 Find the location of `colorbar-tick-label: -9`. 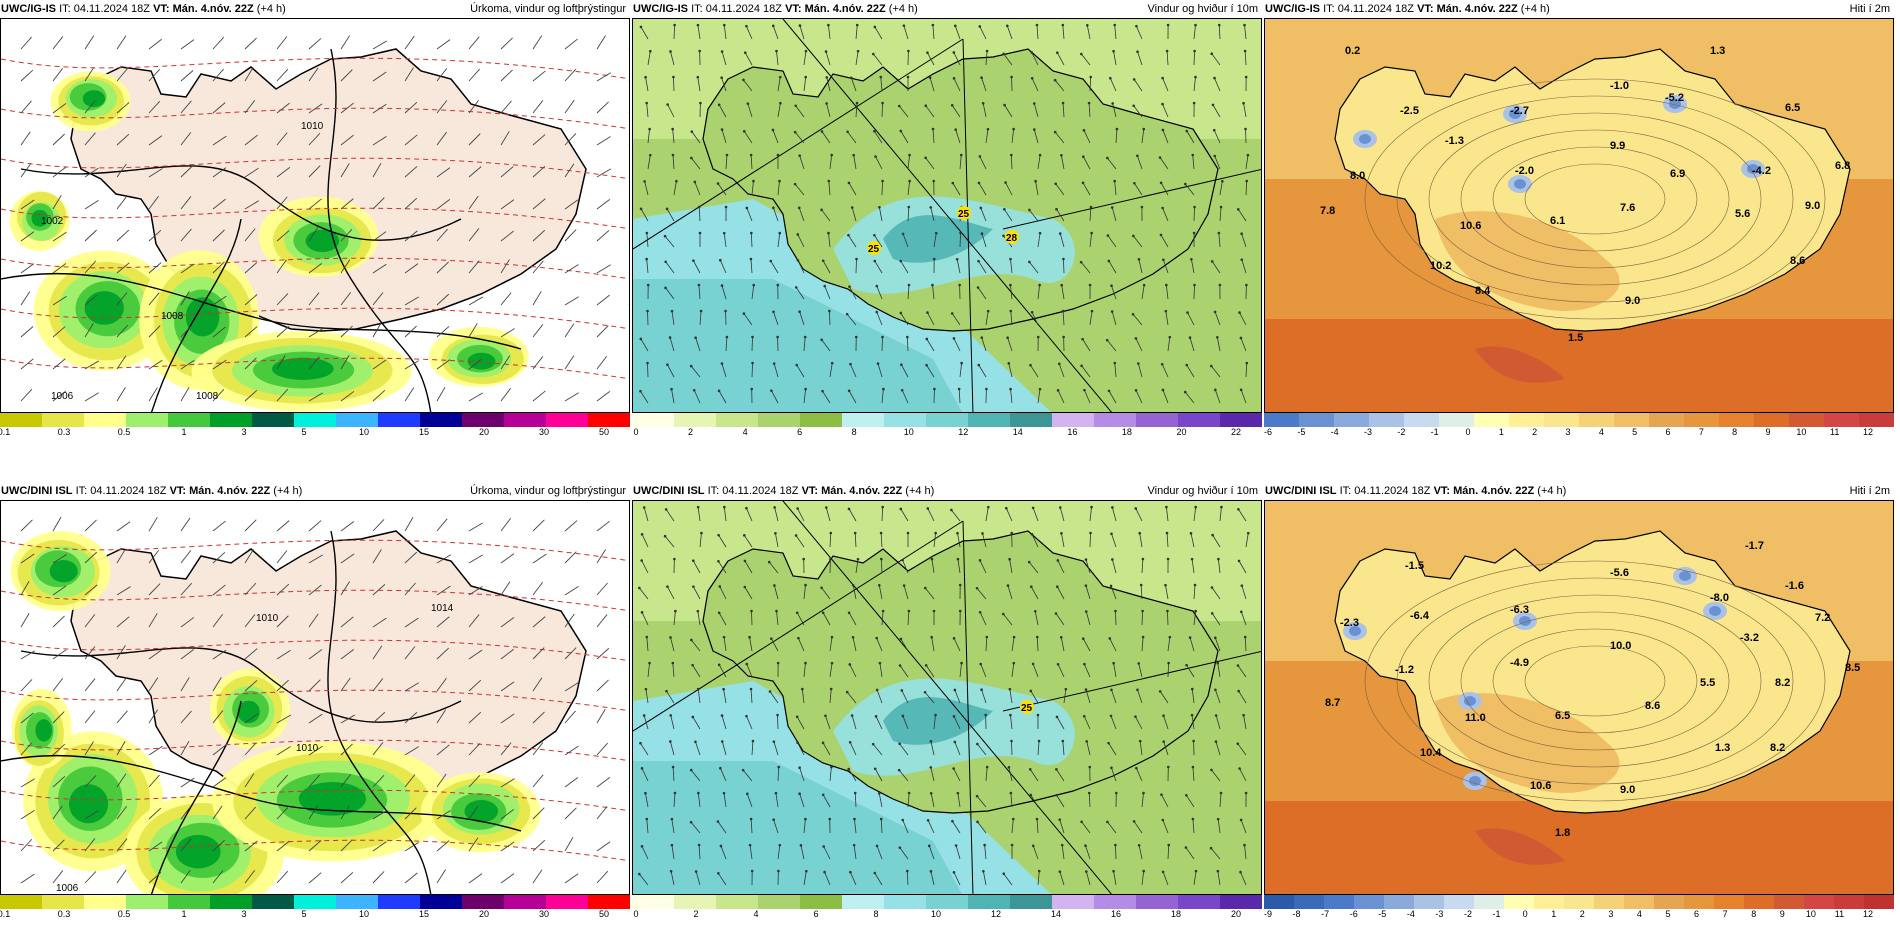

colorbar-tick-label: -9 is located at coordinates (1268, 914).